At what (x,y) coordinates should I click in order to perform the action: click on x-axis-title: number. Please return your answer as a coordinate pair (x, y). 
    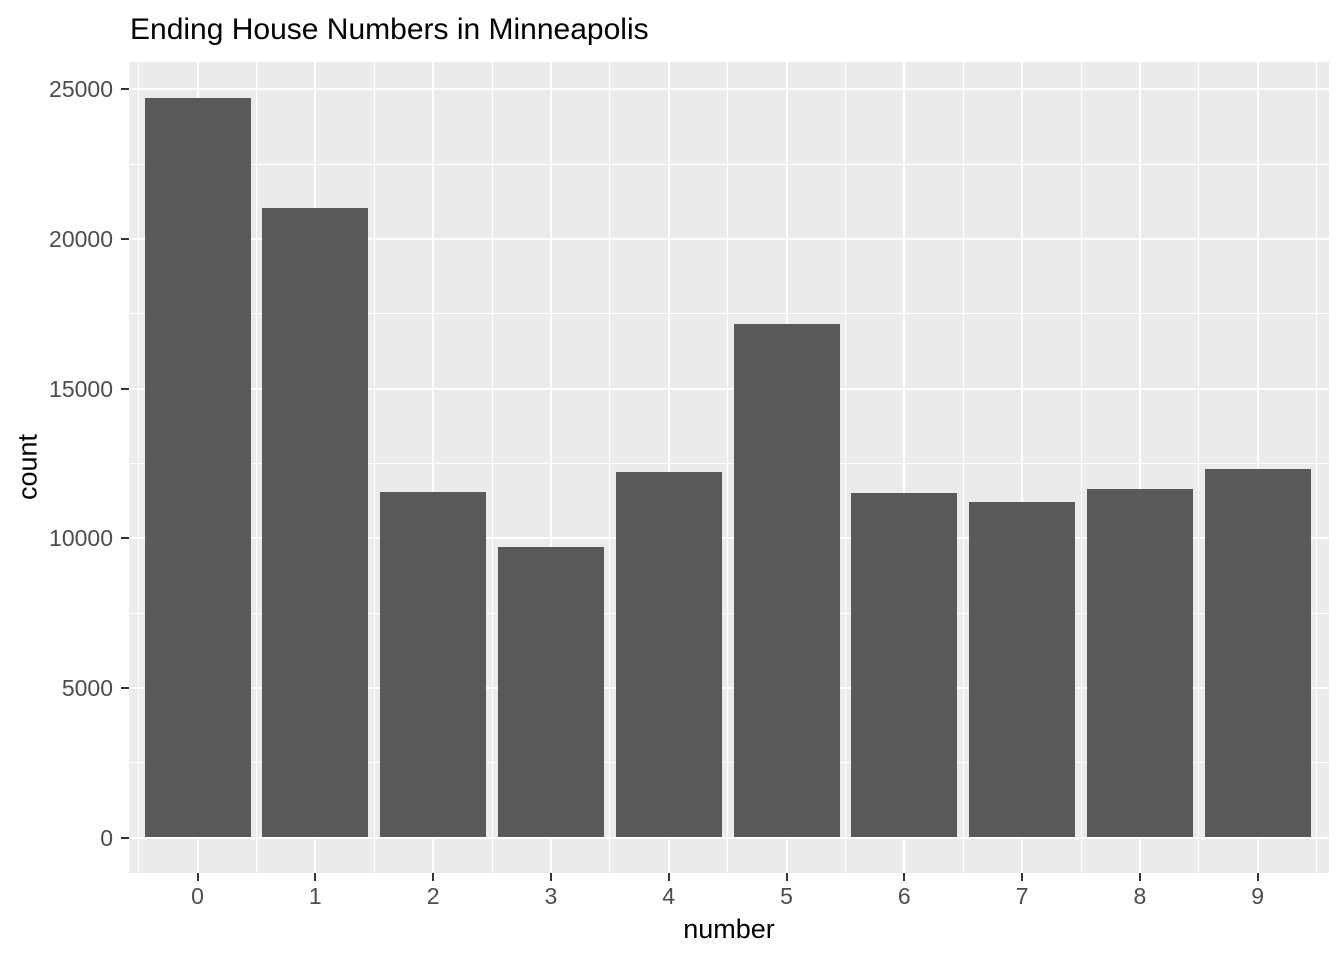
    Looking at the image, I should click on (729, 929).